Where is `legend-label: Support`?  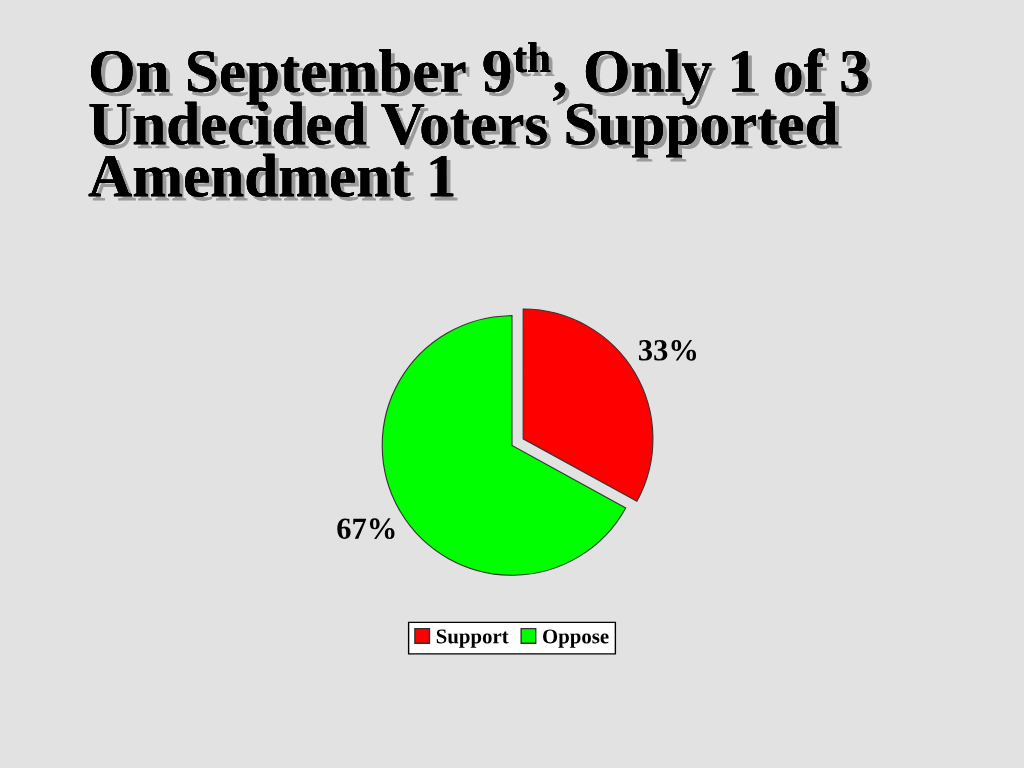
legend-label: Support is located at coordinates (472, 638).